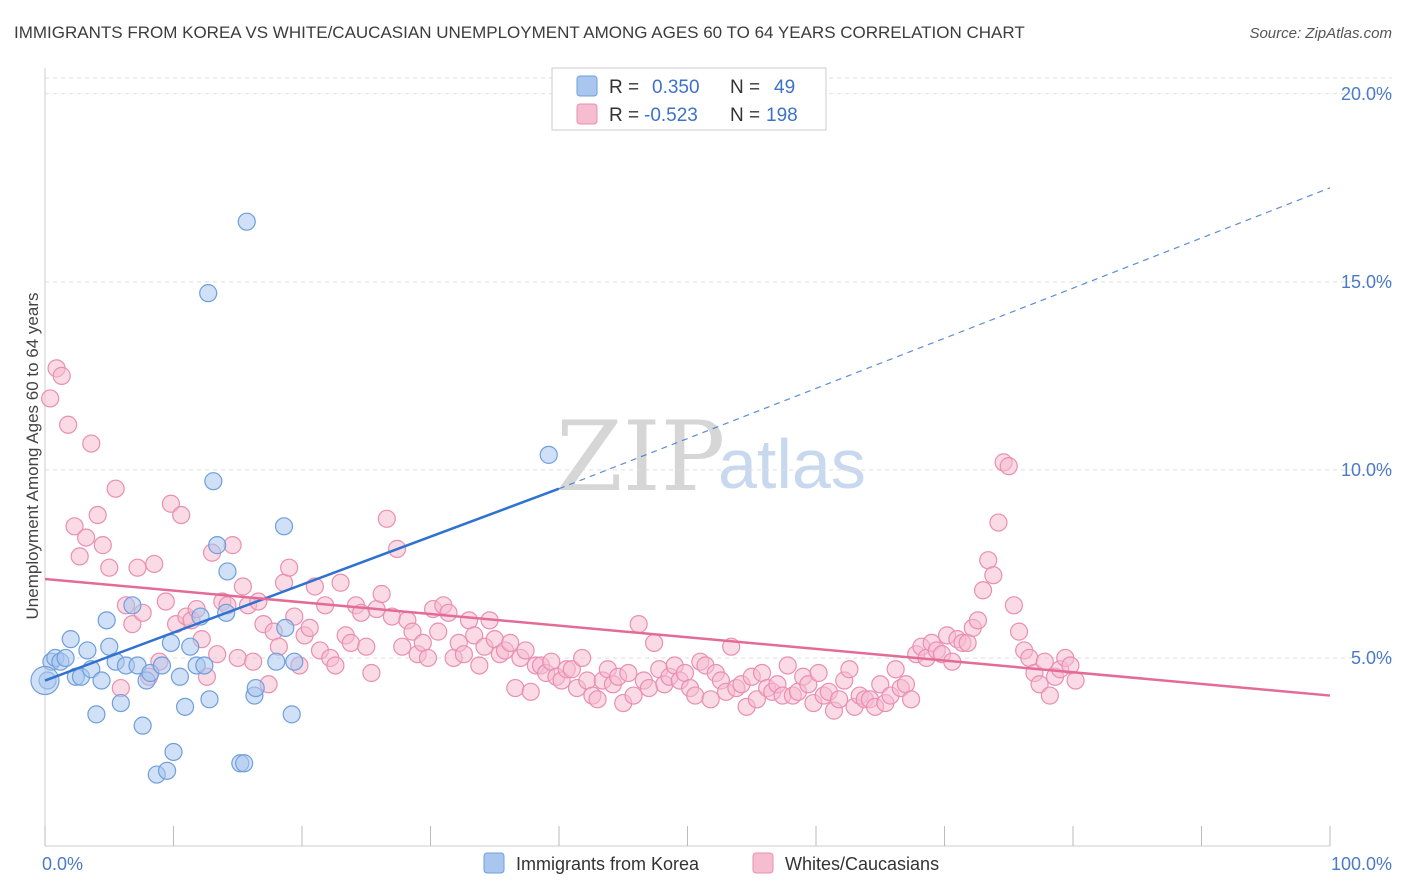 The height and width of the screenshot is (892, 1406). What do you see at coordinates (1320, 33) in the screenshot?
I see `chart-source: Source: ZipAtlas.com` at bounding box center [1320, 33].